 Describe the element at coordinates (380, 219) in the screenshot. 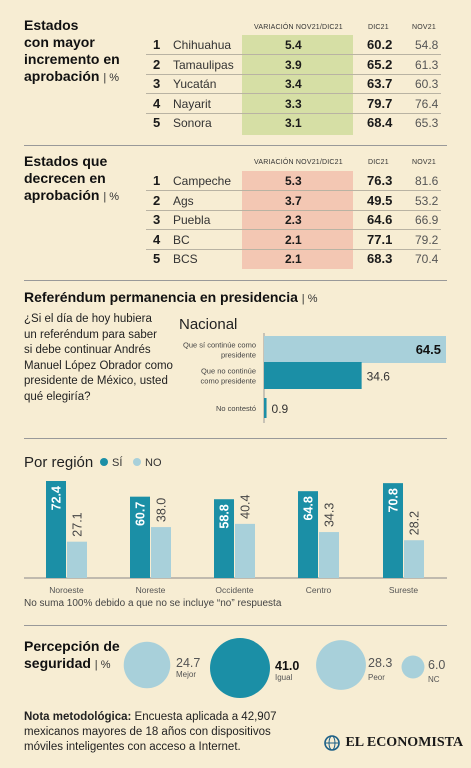

I see `dic21-value: 64.6` at that location.